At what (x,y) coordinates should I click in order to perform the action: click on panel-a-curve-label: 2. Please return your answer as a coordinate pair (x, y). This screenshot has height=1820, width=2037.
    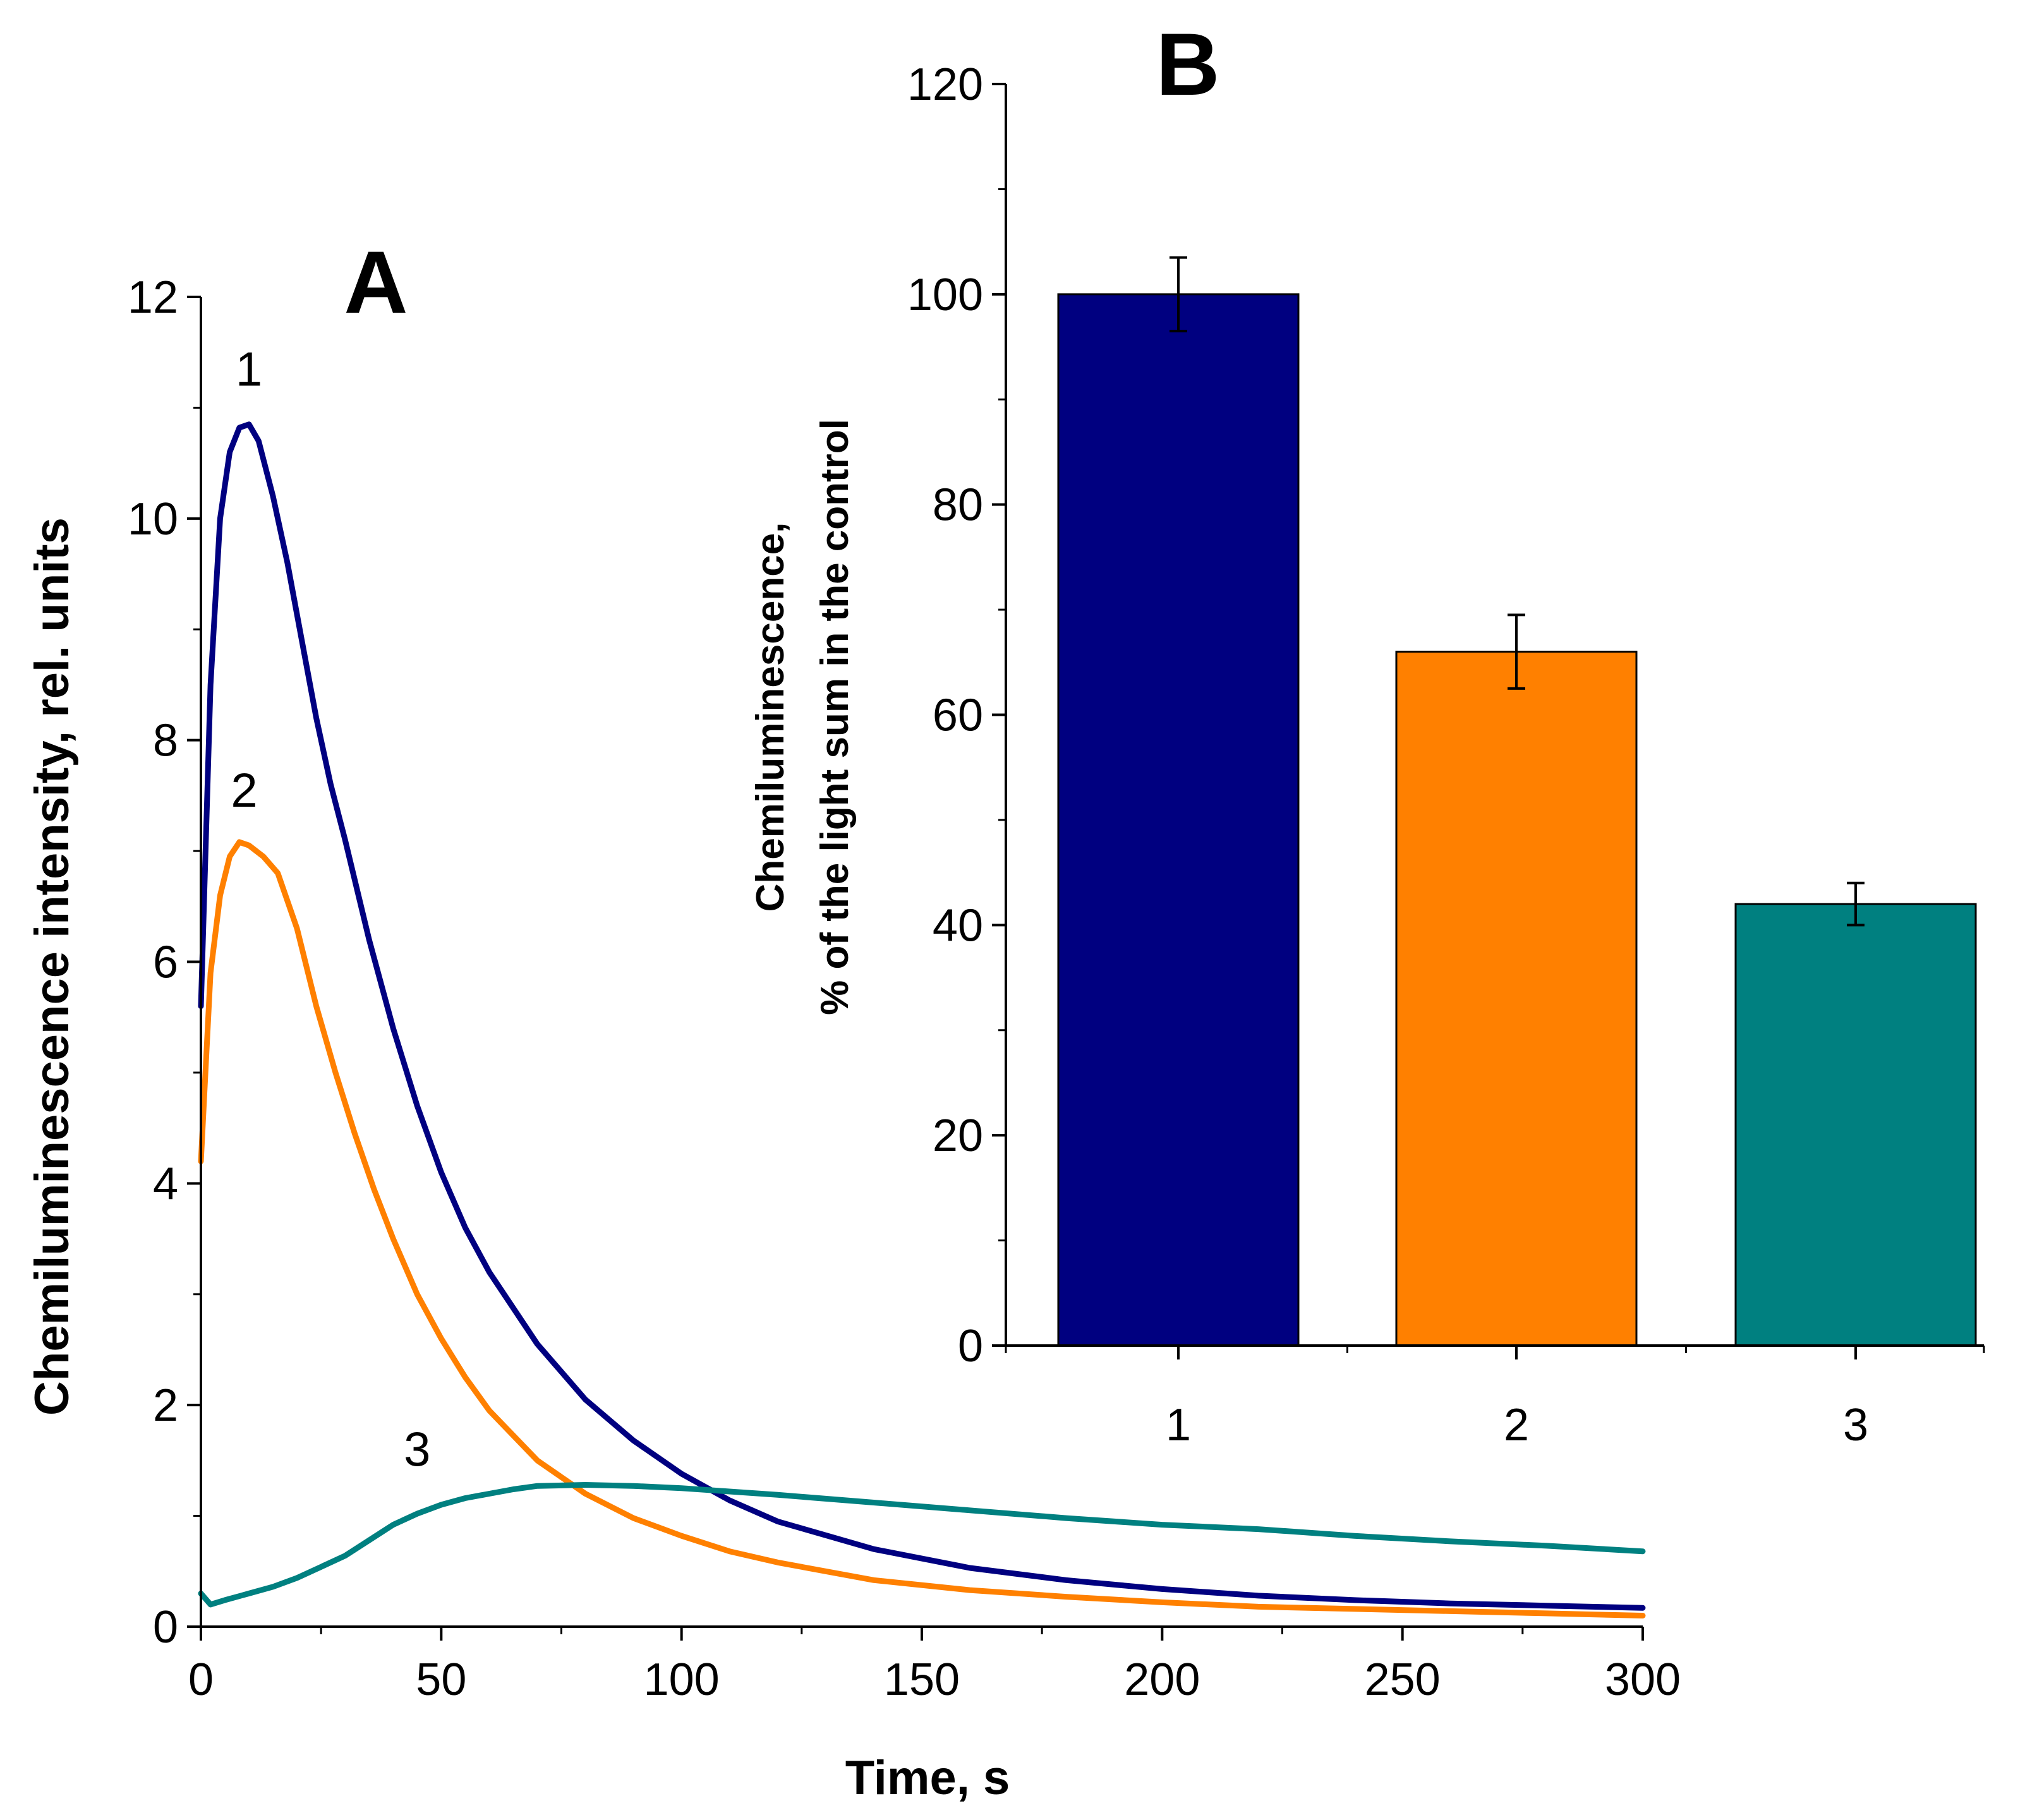
    Looking at the image, I should click on (244, 790).